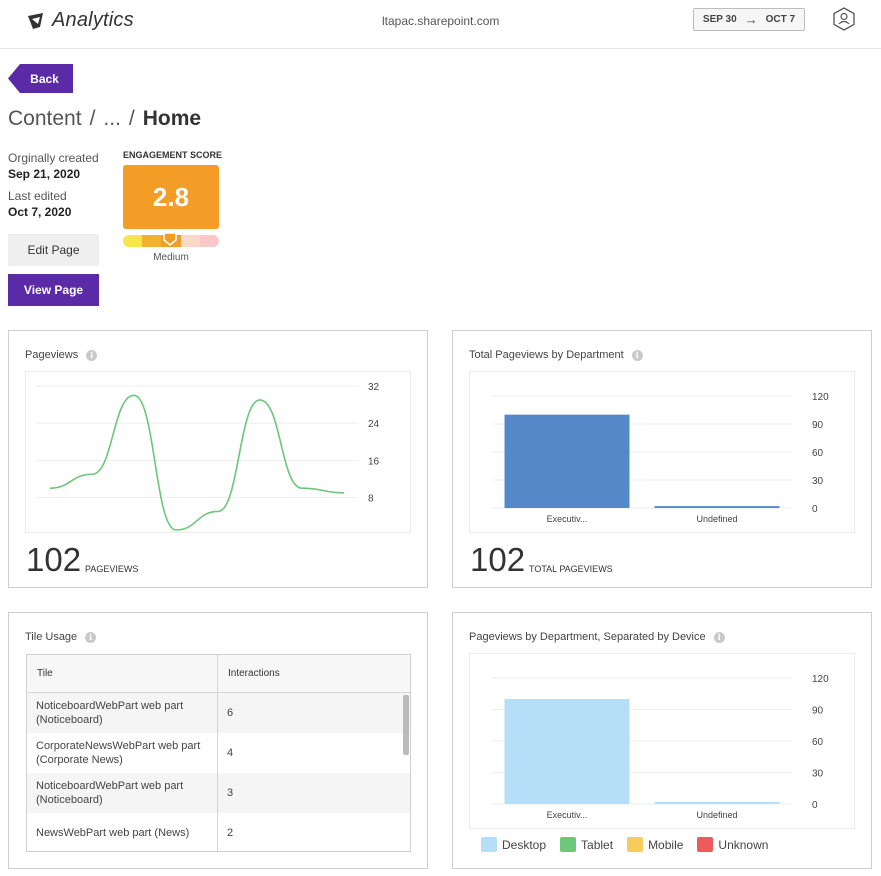 This screenshot has width=881, height=876. What do you see at coordinates (122, 832) in the screenshot?
I see `tile-name-cell: NewsWebPart web part (News)` at bounding box center [122, 832].